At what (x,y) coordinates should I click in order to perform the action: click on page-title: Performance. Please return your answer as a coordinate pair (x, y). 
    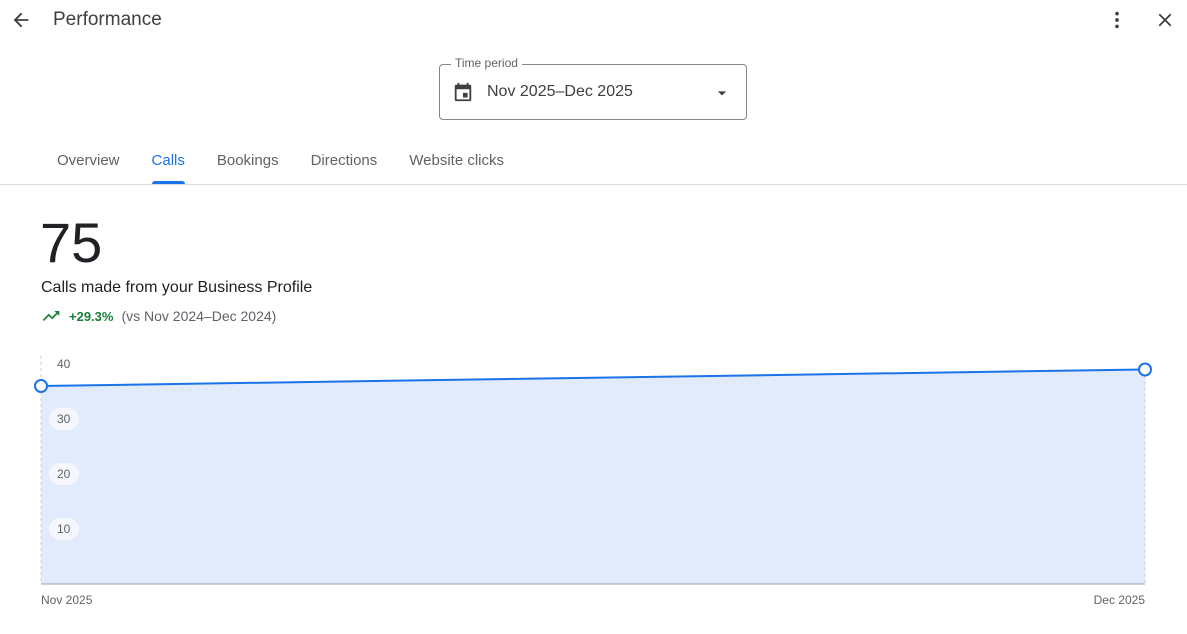
    Looking at the image, I should click on (107, 19).